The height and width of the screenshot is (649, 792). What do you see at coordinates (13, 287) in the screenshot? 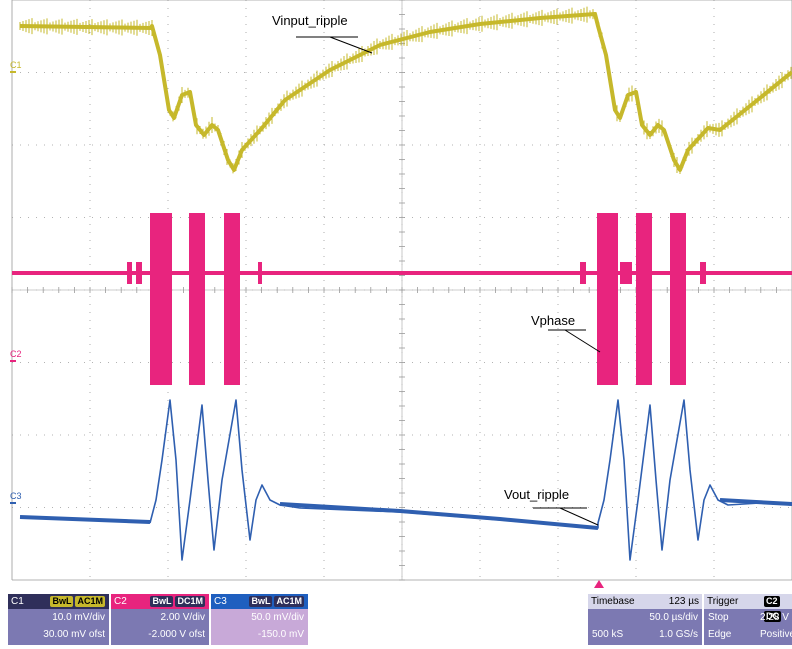
I see `channel-markers` at bounding box center [13, 287].